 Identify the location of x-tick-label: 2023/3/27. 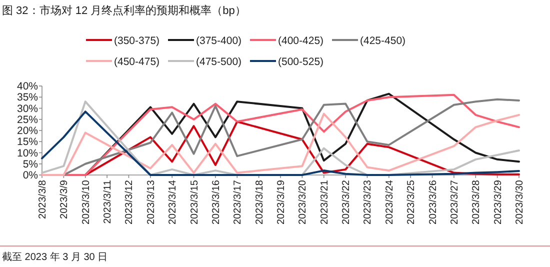
(454, 202).